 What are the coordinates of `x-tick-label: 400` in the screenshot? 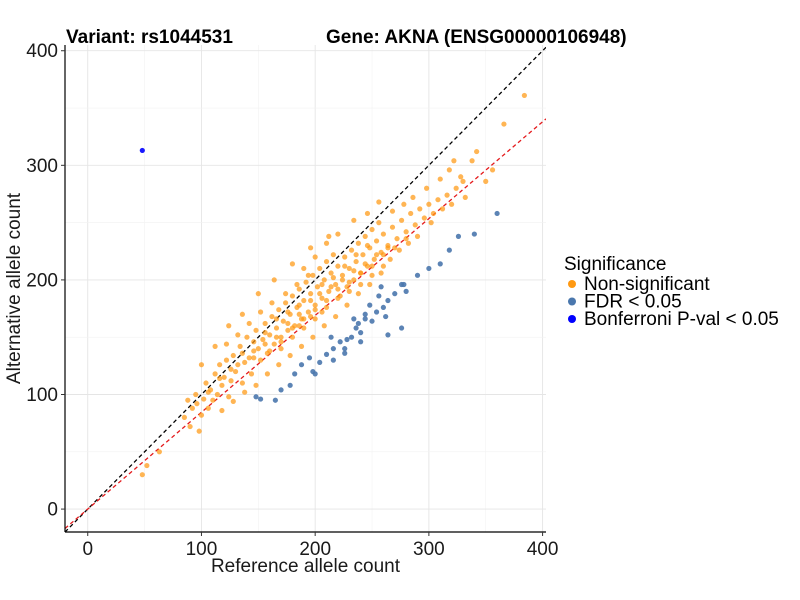 It's located at (543, 549).